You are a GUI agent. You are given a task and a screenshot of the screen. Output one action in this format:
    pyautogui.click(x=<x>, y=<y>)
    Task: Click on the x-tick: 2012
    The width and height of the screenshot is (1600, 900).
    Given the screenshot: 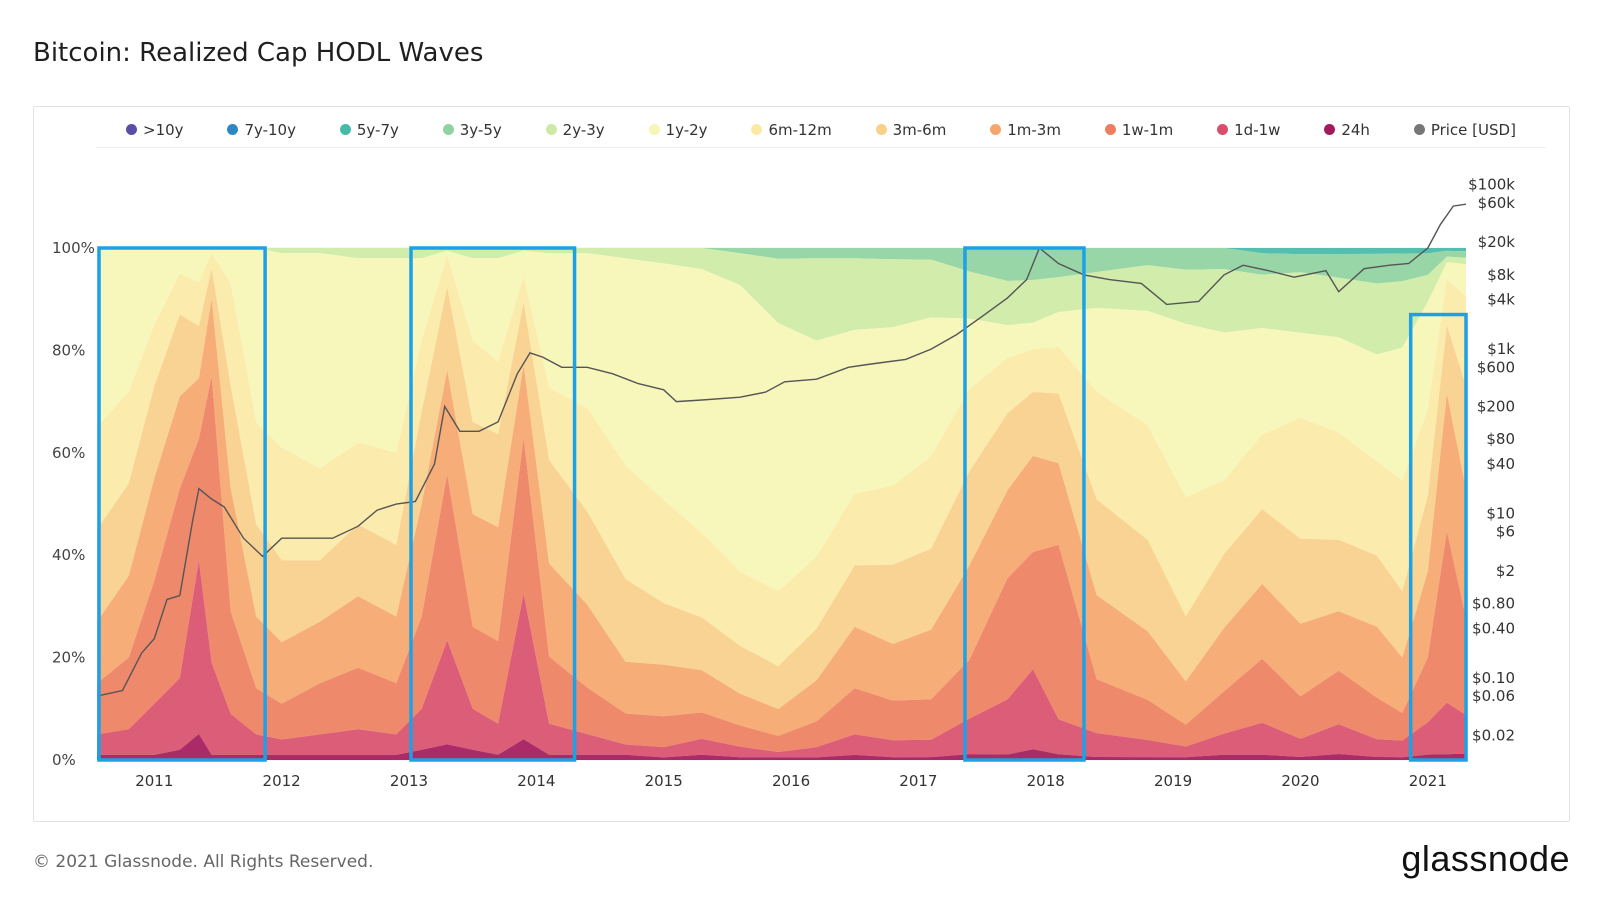 What is the action you would take?
    pyautogui.click(x=282, y=781)
    